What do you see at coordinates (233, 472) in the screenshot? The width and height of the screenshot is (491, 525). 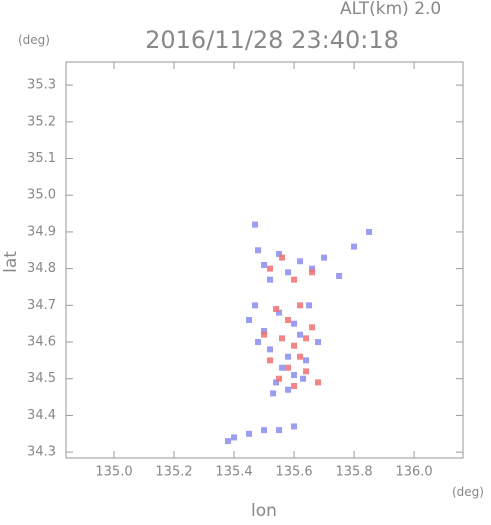 I see `x-tick-label: 135.4` at bounding box center [233, 472].